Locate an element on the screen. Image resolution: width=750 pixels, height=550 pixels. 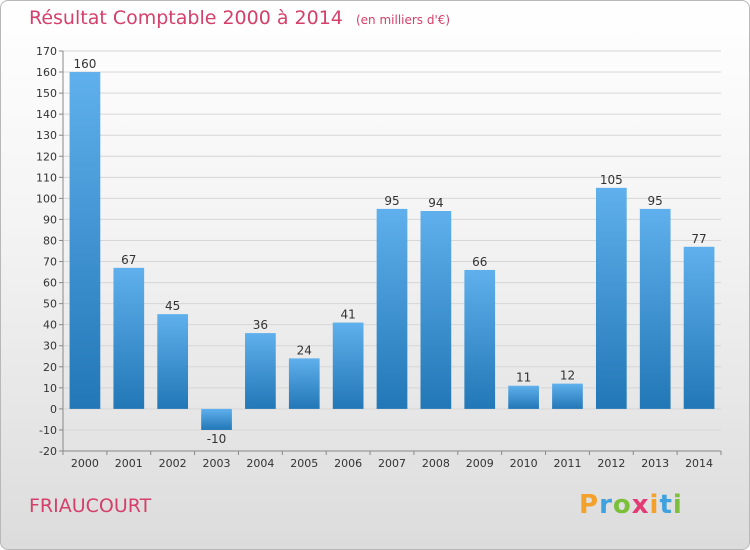
y-tick-label: 140 is located at coordinates (46, 114).